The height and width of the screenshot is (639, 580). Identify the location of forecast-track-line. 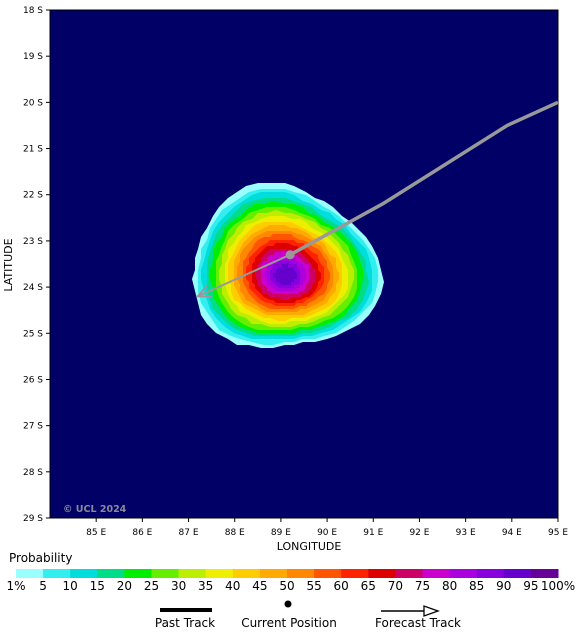
(244, 275).